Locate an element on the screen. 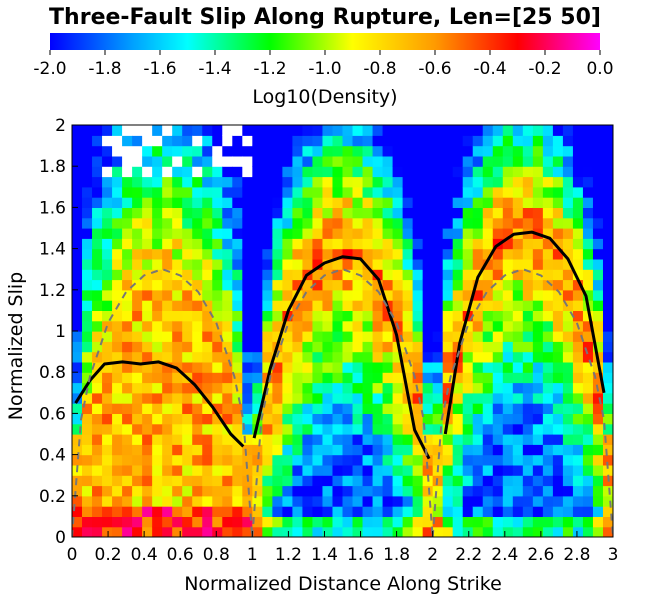 This screenshot has height=600, width=650. x-axis-ticks: 0 0.2 0.4 0.6 0.8 1 1.2 1.4 1.6 1.8 2 2.2 2.4 2.6 2.8 3 is located at coordinates (342, 548).